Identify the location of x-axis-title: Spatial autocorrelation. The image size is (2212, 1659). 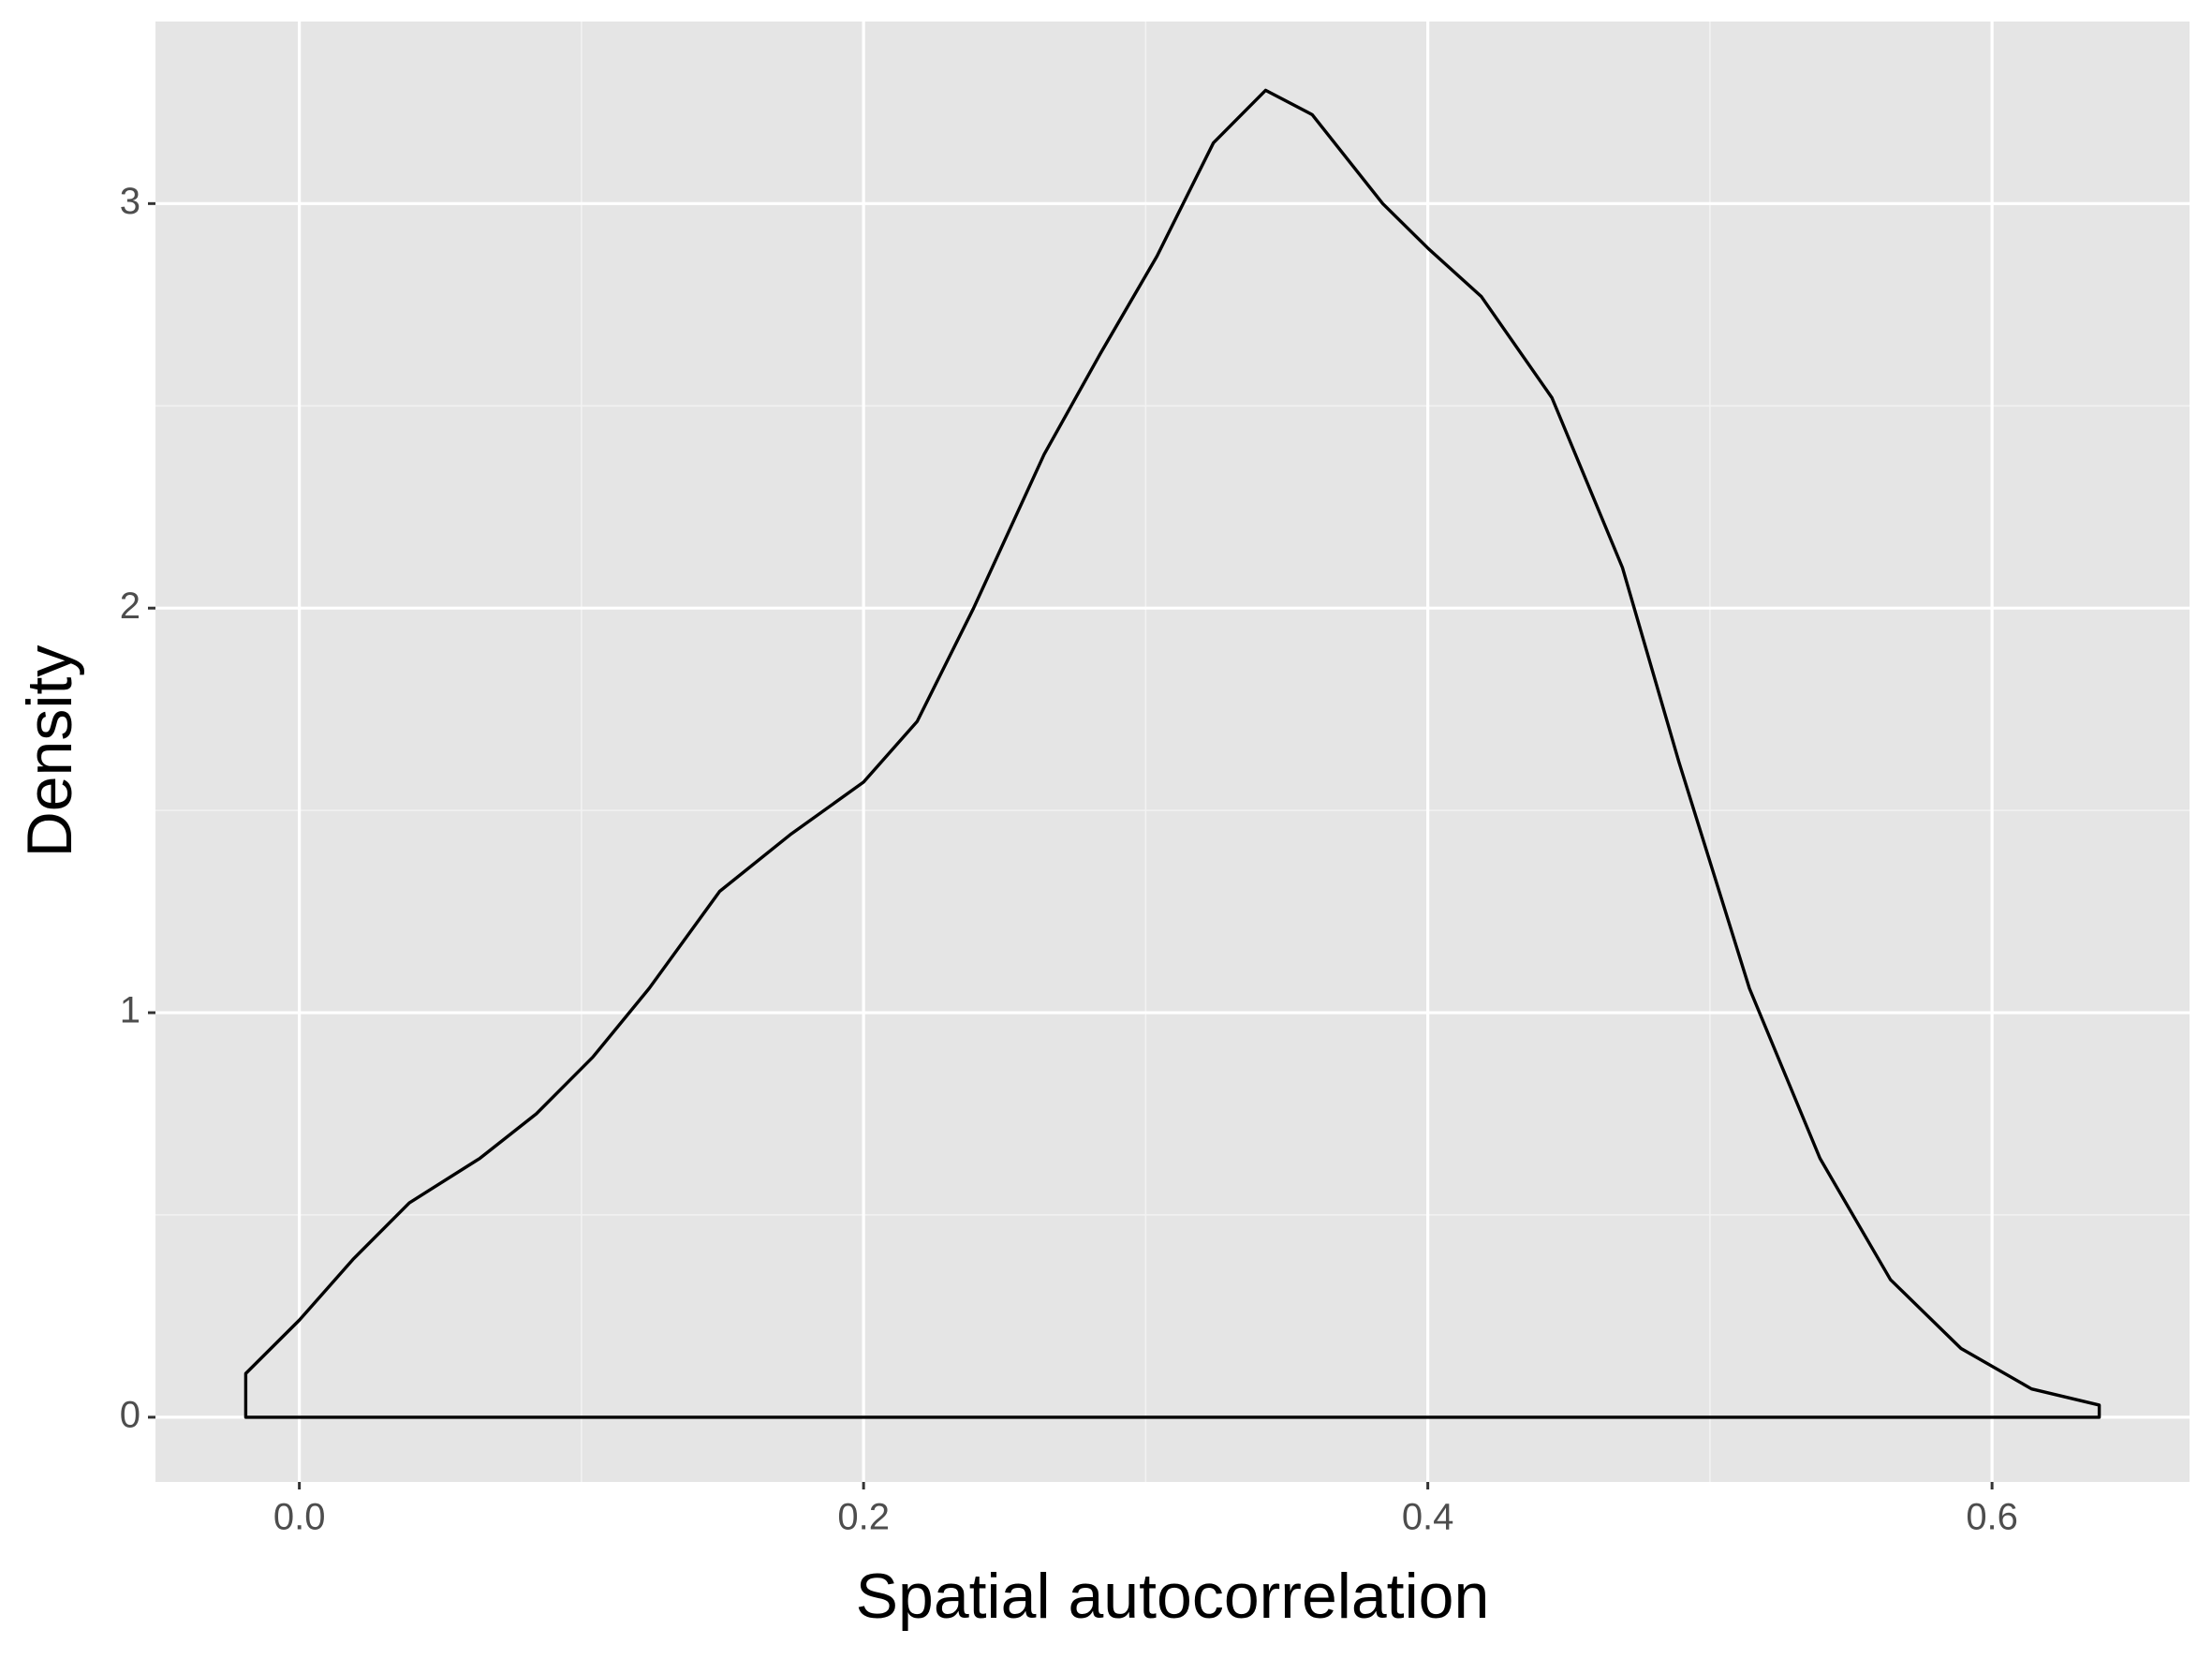
(1173, 1597).